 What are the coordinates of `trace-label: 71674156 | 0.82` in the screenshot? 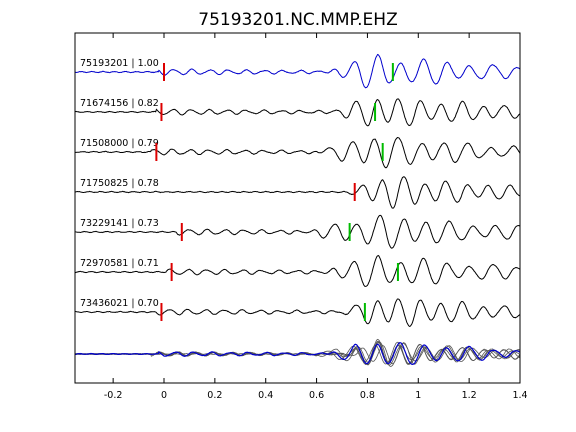 It's located at (119, 103).